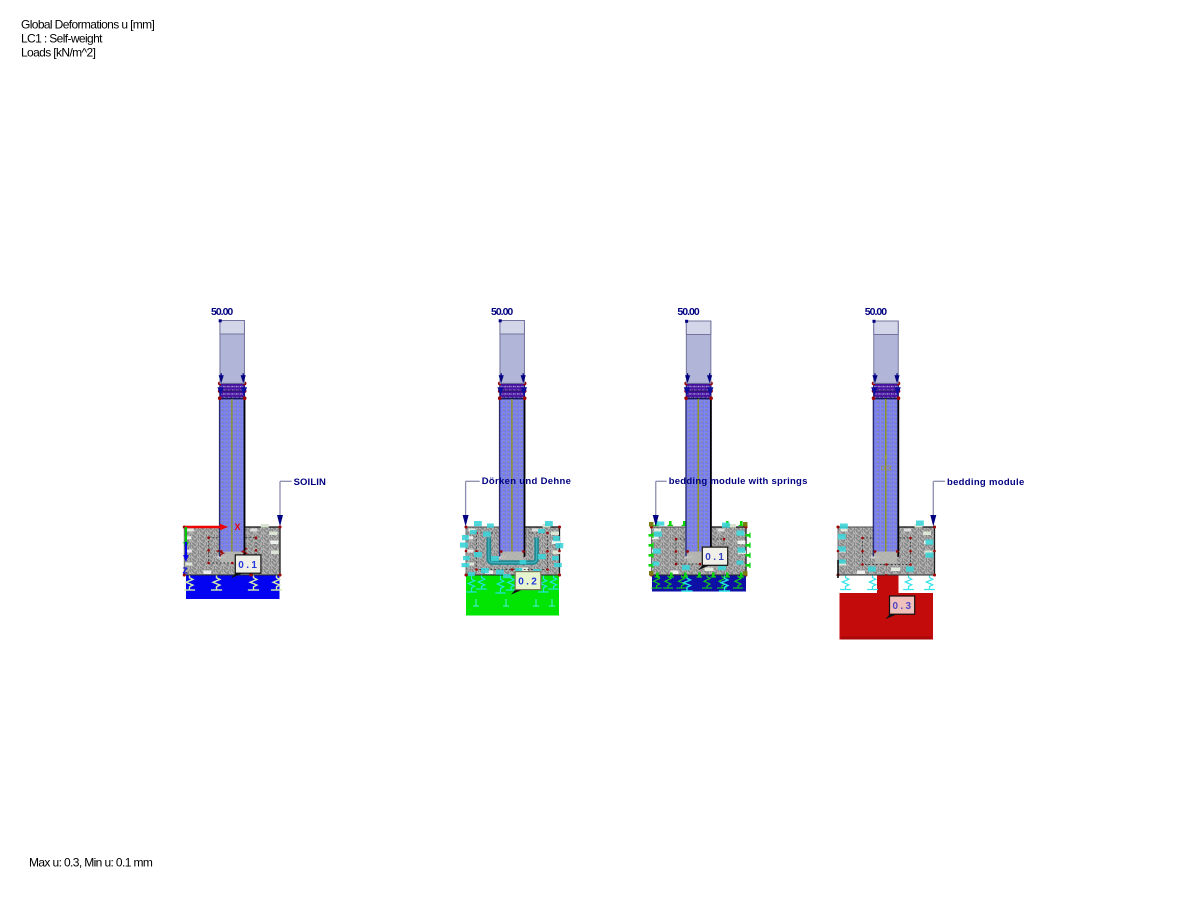 The height and width of the screenshot is (900, 1200). Describe the element at coordinates (310, 482) in the screenshot. I see `svg-text: SOILIN` at that location.